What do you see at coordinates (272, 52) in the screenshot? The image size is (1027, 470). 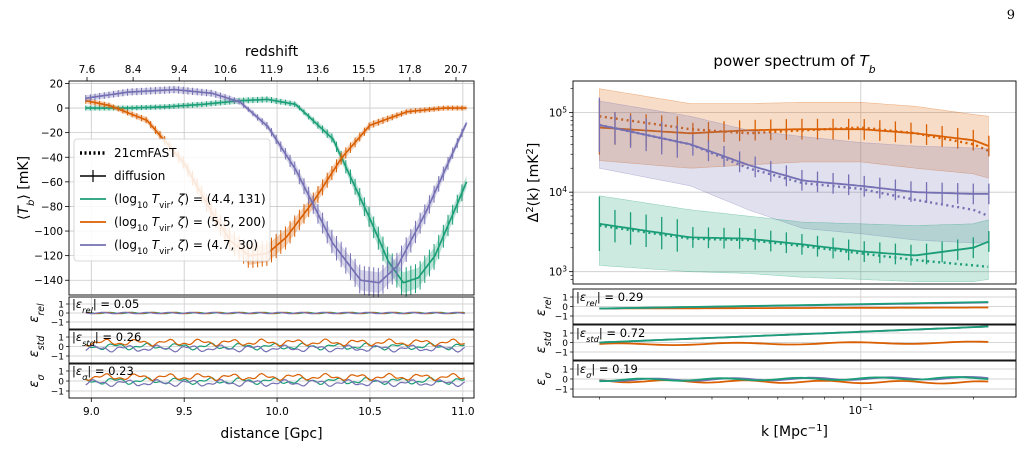 I see `top-axis-label: redshift` at bounding box center [272, 52].